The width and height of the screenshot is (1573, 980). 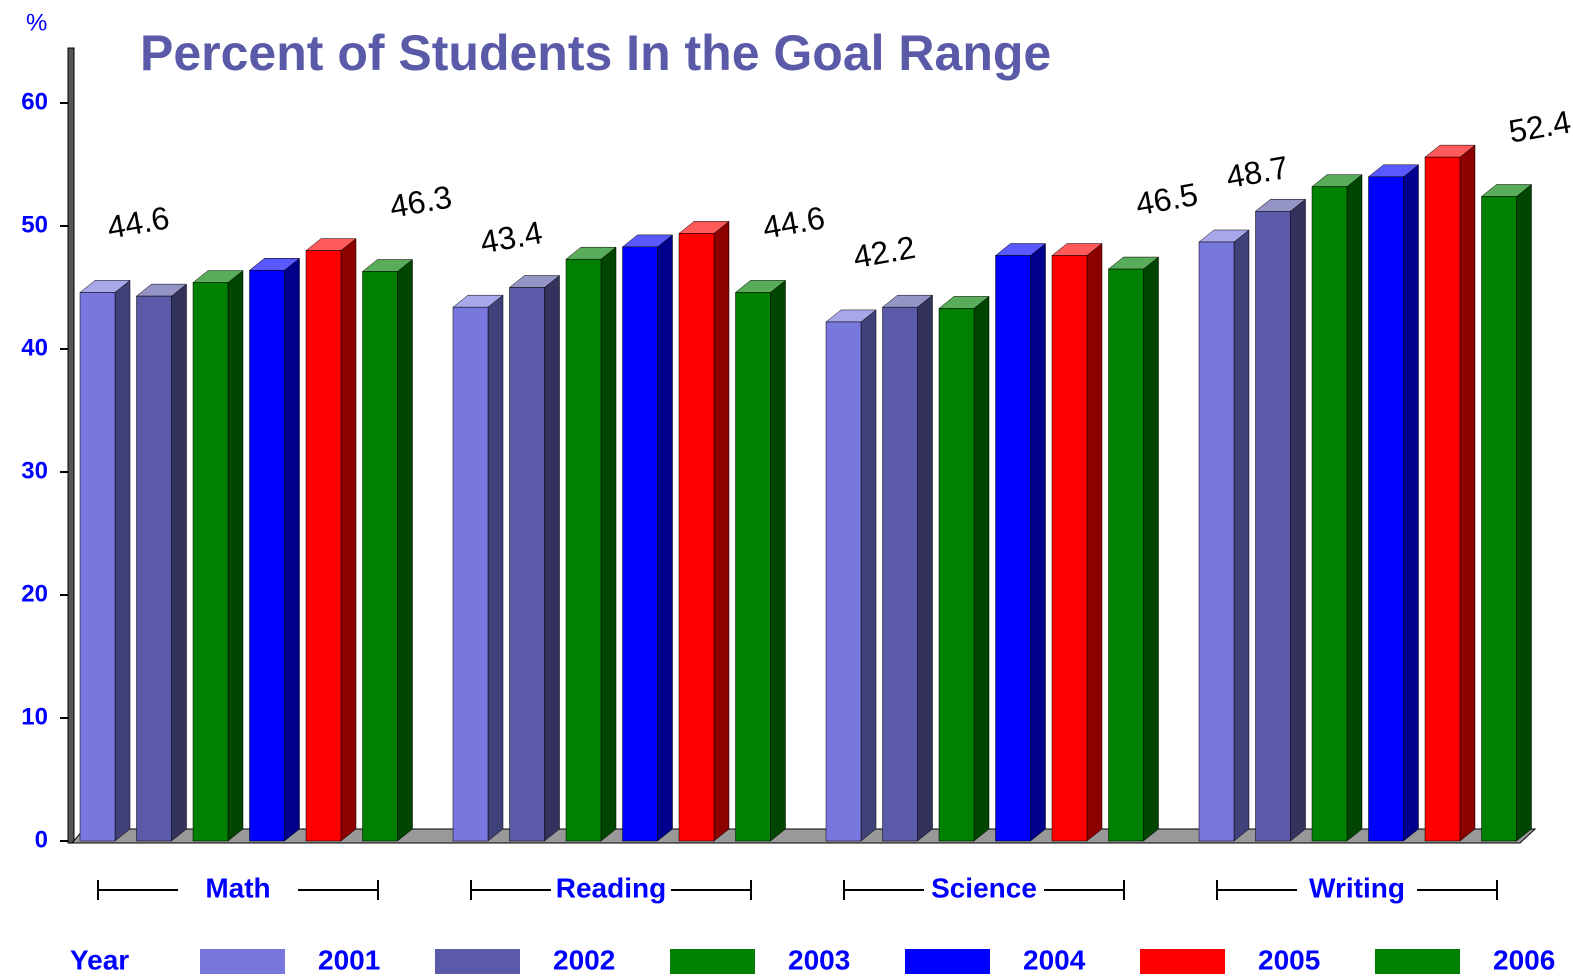 I want to click on y-tick-label: 50, so click(x=34, y=224).